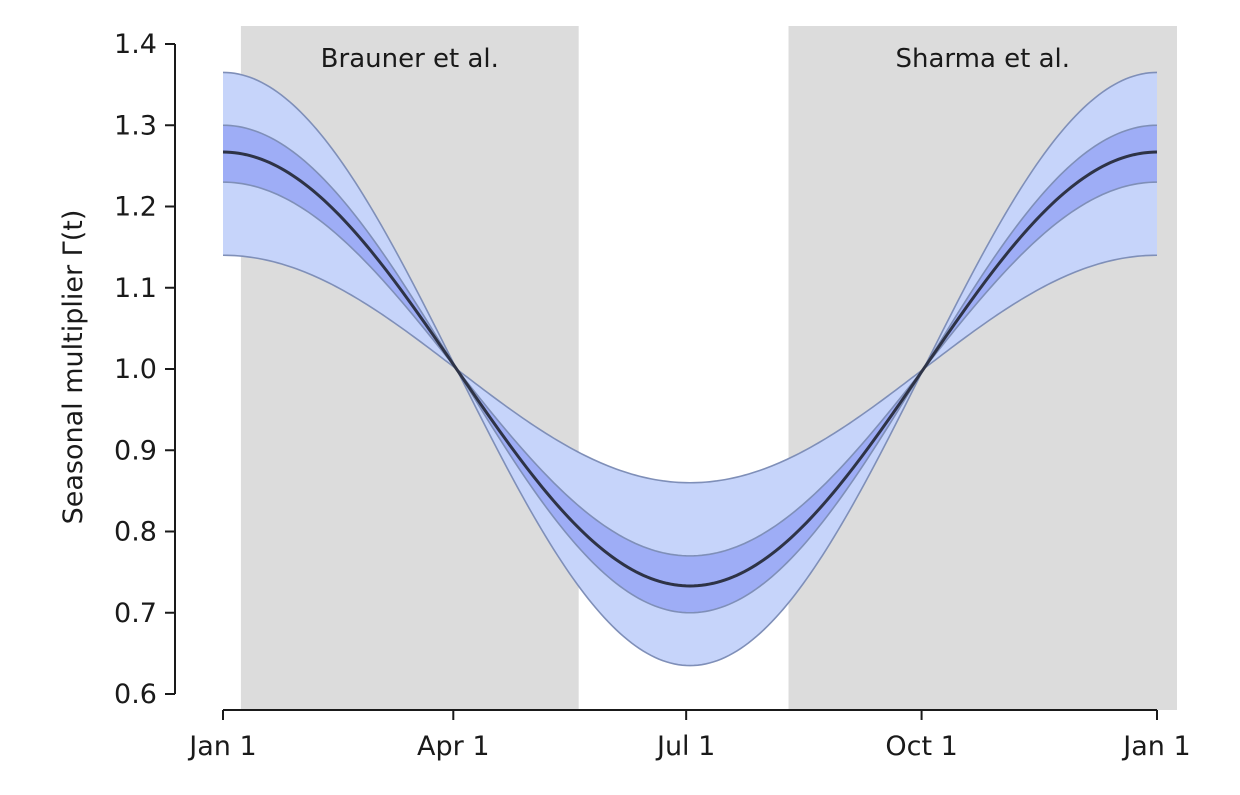 This screenshot has width=1240, height=795. What do you see at coordinates (135, 125) in the screenshot?
I see `y-tick-label: 1.3` at bounding box center [135, 125].